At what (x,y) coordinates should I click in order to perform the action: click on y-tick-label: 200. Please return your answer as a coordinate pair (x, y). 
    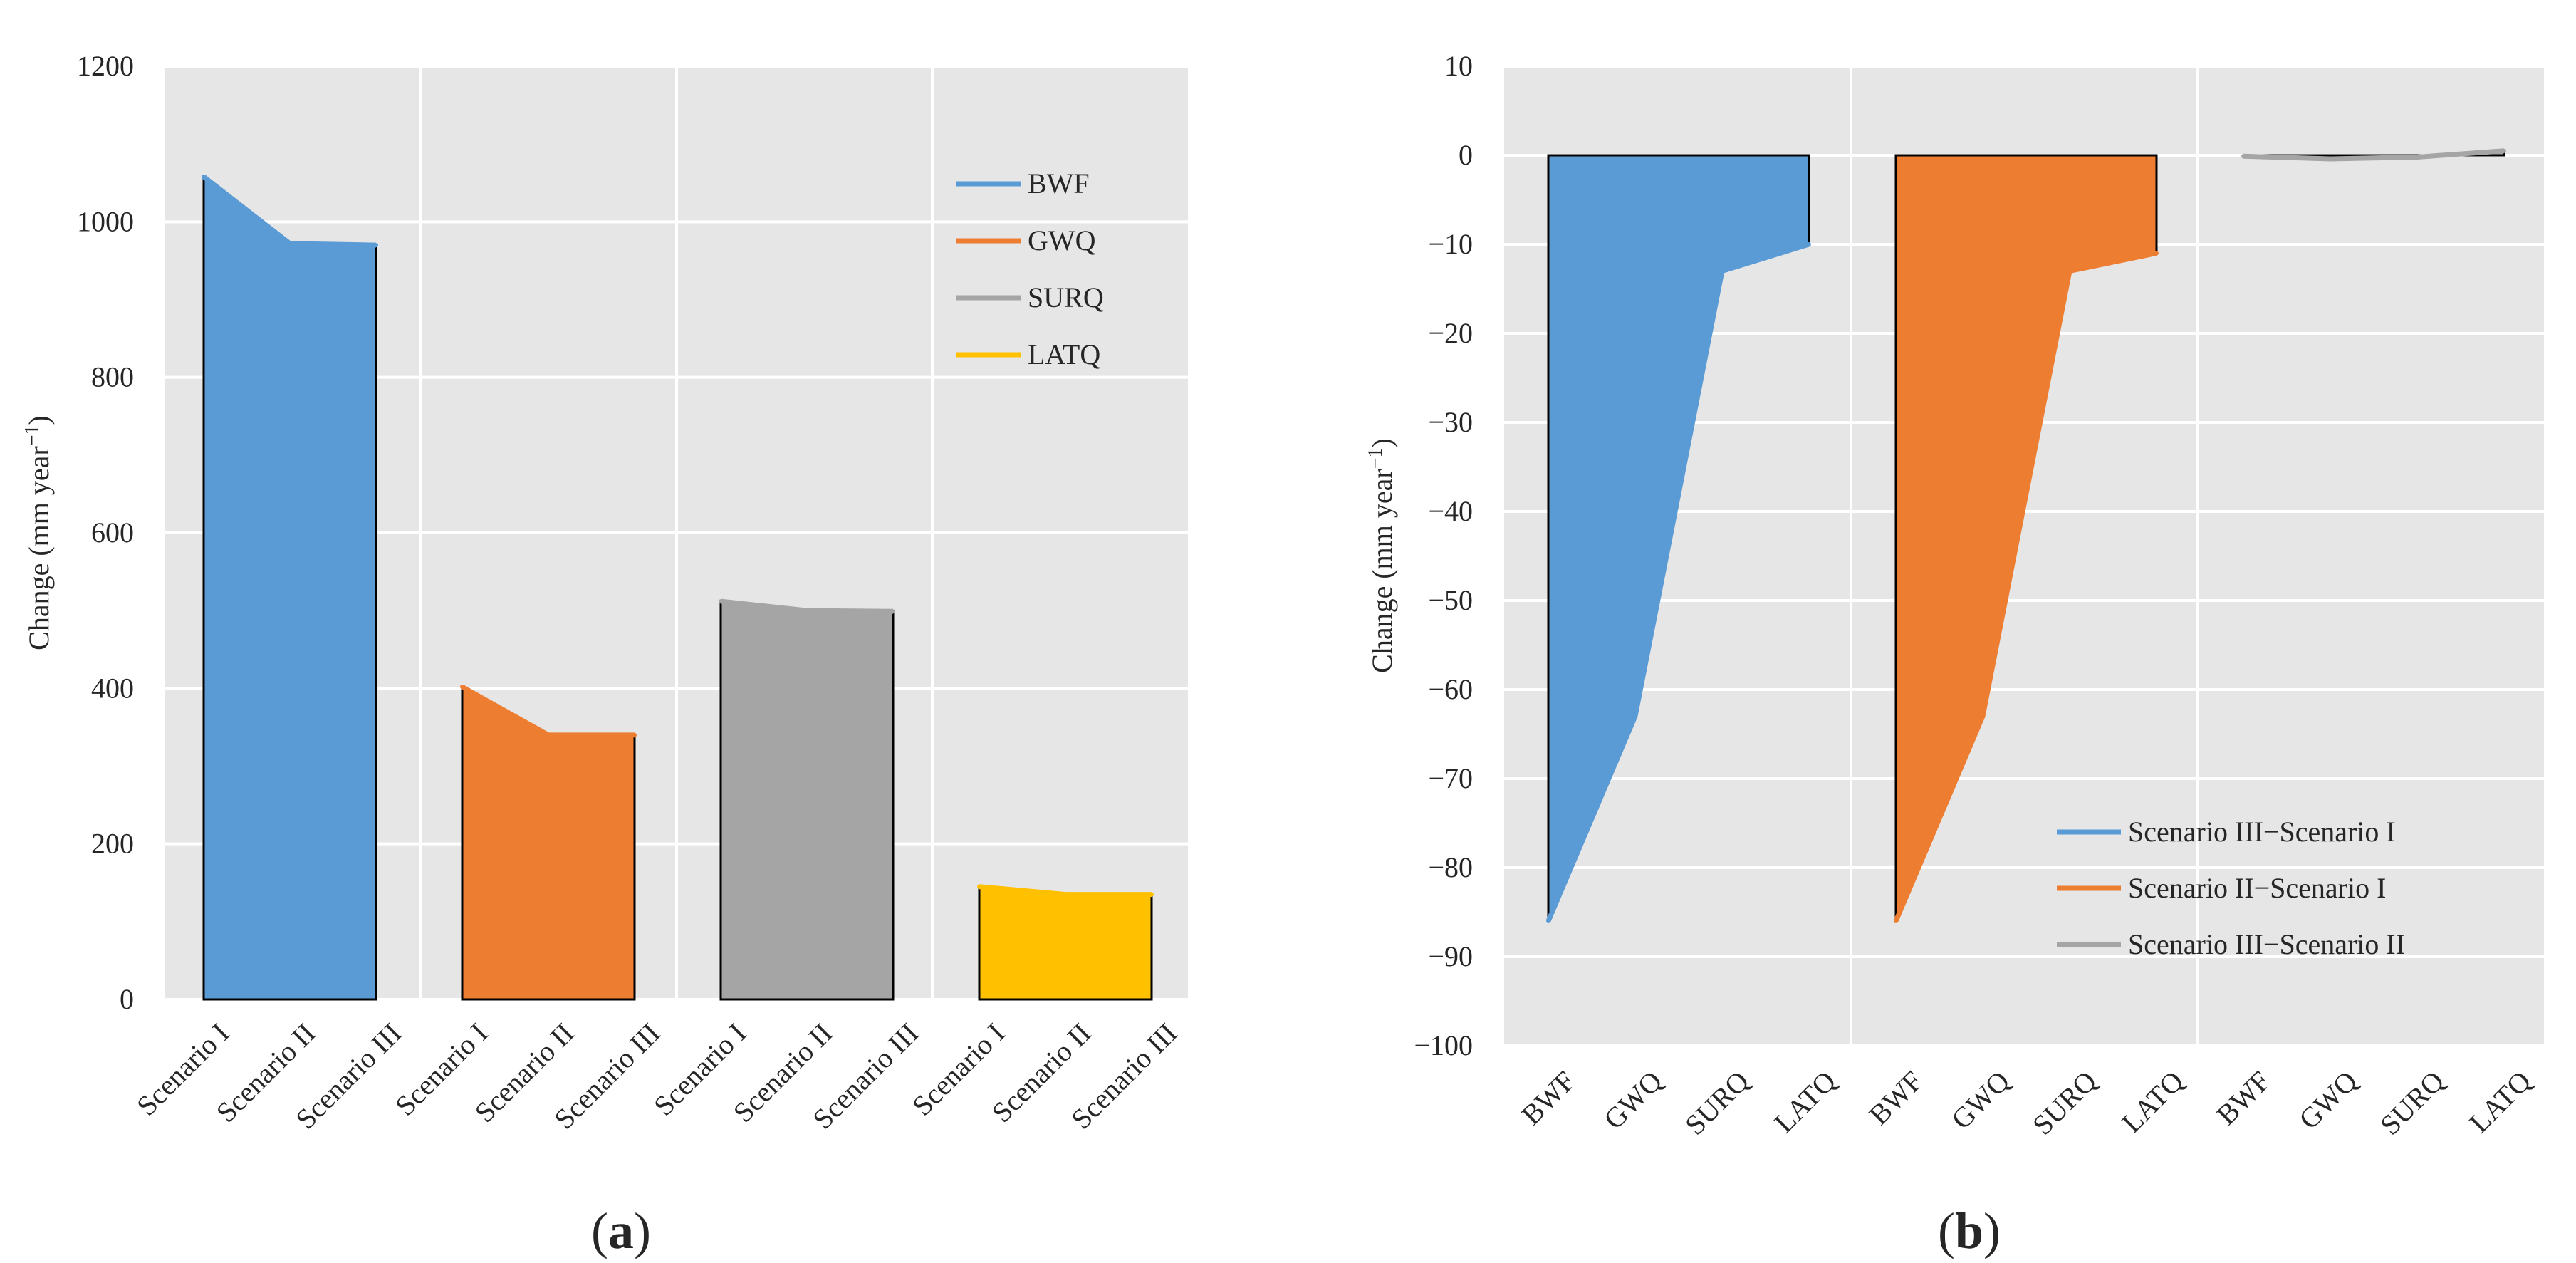
    Looking at the image, I should click on (113, 844).